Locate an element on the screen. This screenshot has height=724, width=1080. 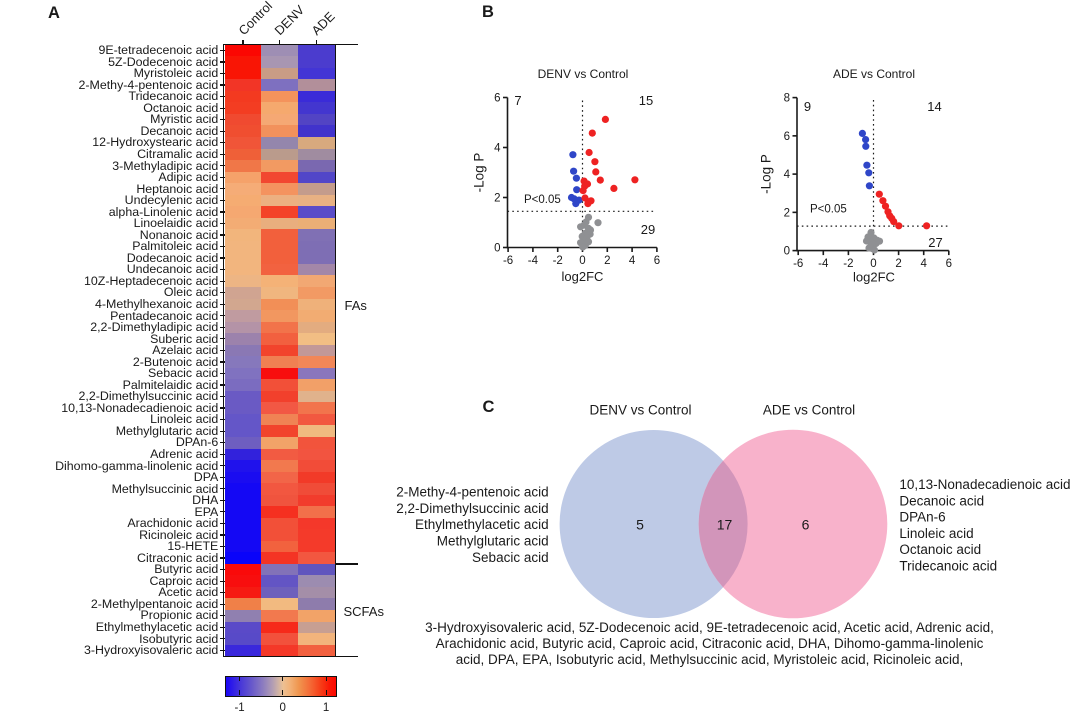
svg-text: Methylglutaric acid is located at coordinates (493, 541).